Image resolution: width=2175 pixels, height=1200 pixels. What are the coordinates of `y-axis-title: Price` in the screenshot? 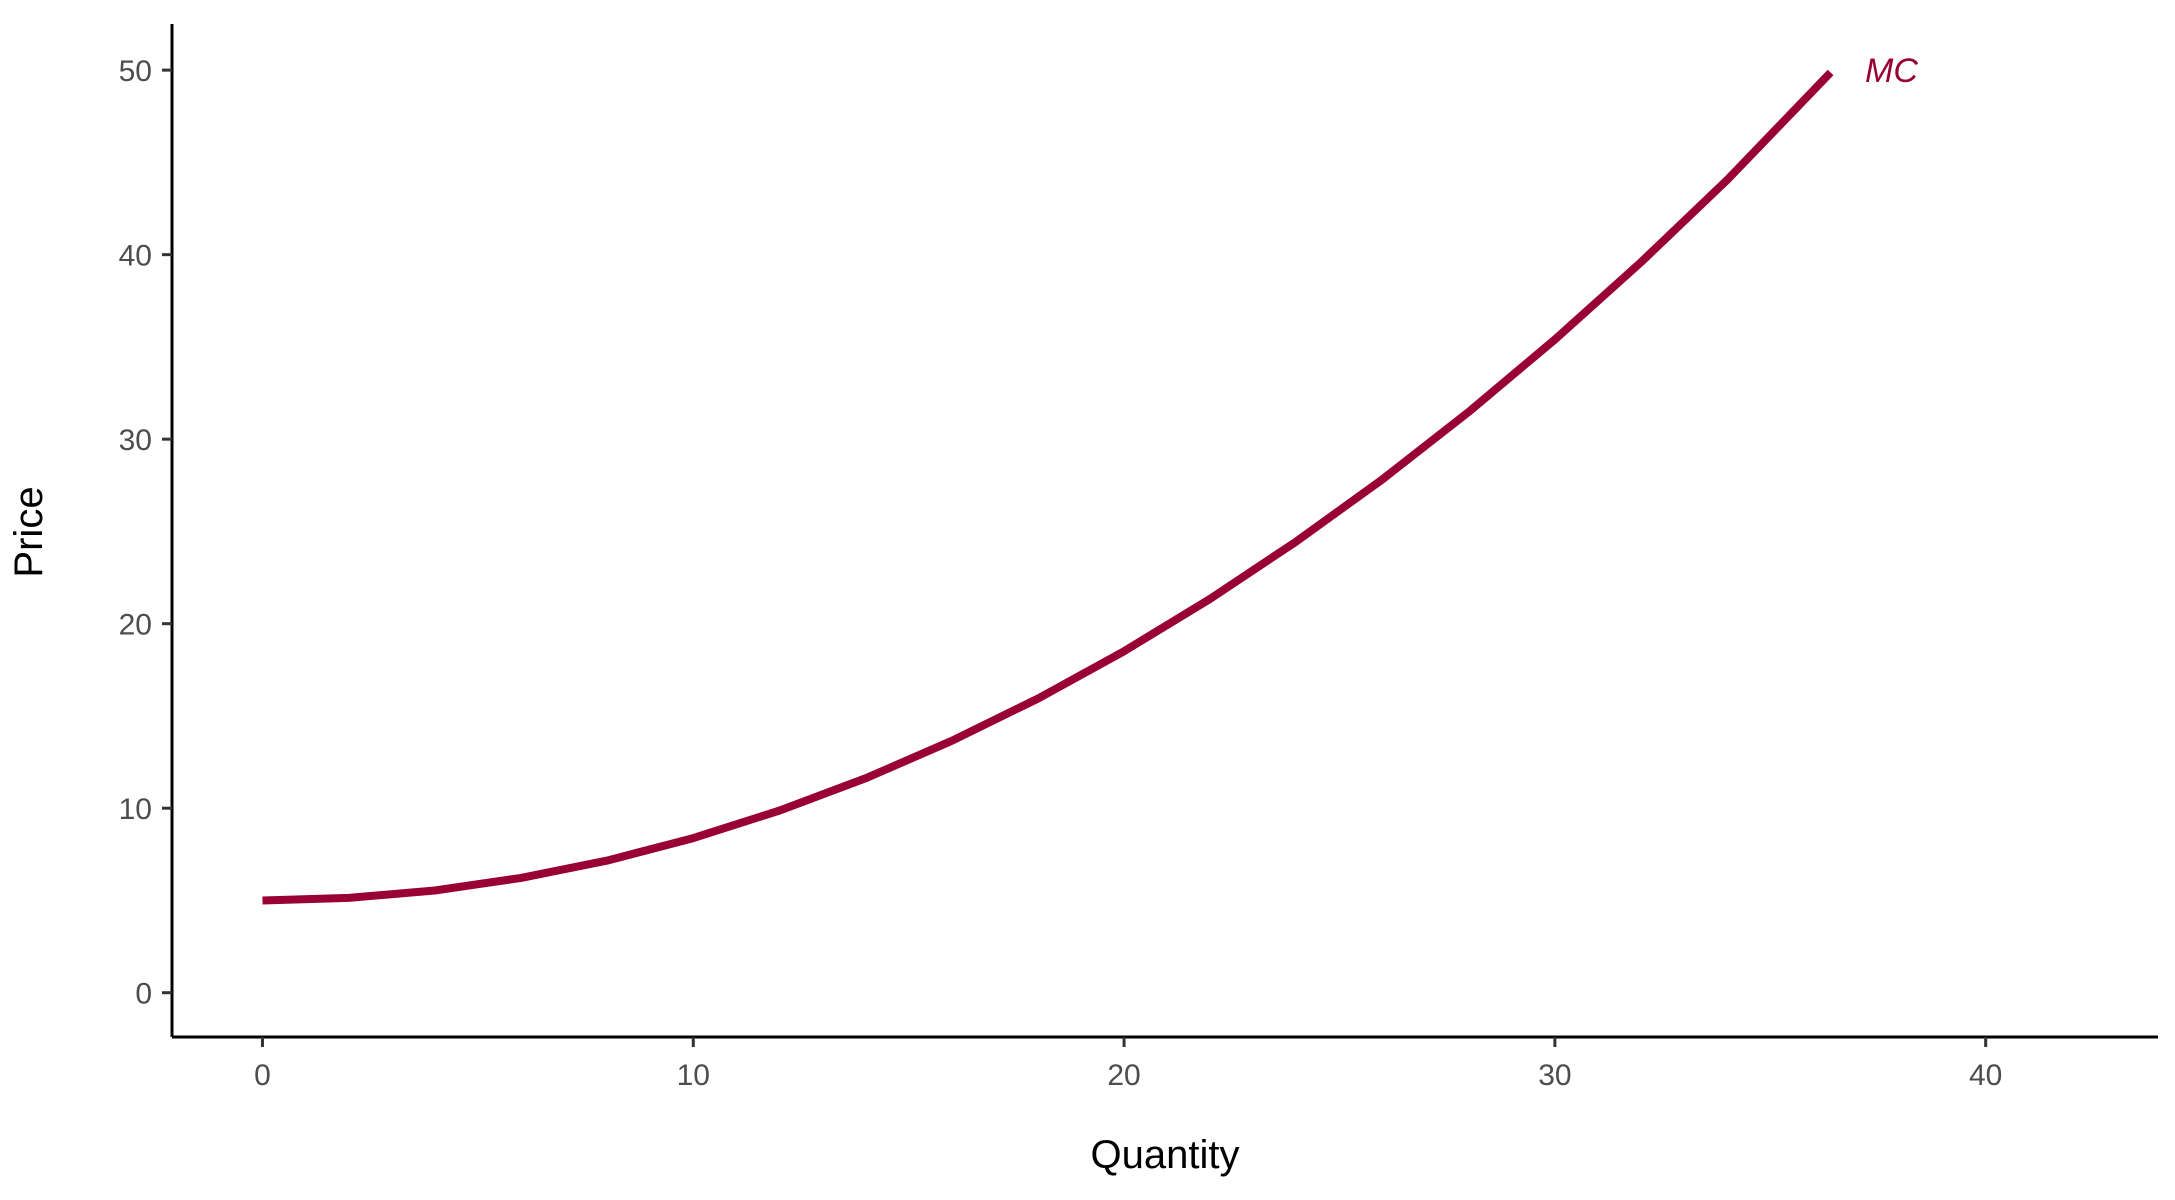 It's located at (29, 531).